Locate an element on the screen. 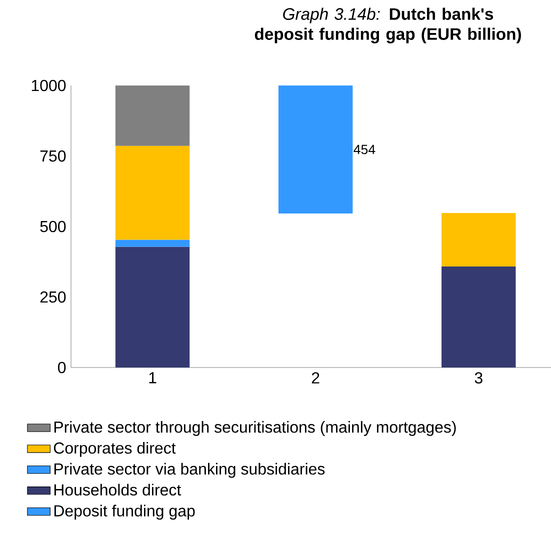 The width and height of the screenshot is (551, 551). x-tick-label: 2 is located at coordinates (316, 378).